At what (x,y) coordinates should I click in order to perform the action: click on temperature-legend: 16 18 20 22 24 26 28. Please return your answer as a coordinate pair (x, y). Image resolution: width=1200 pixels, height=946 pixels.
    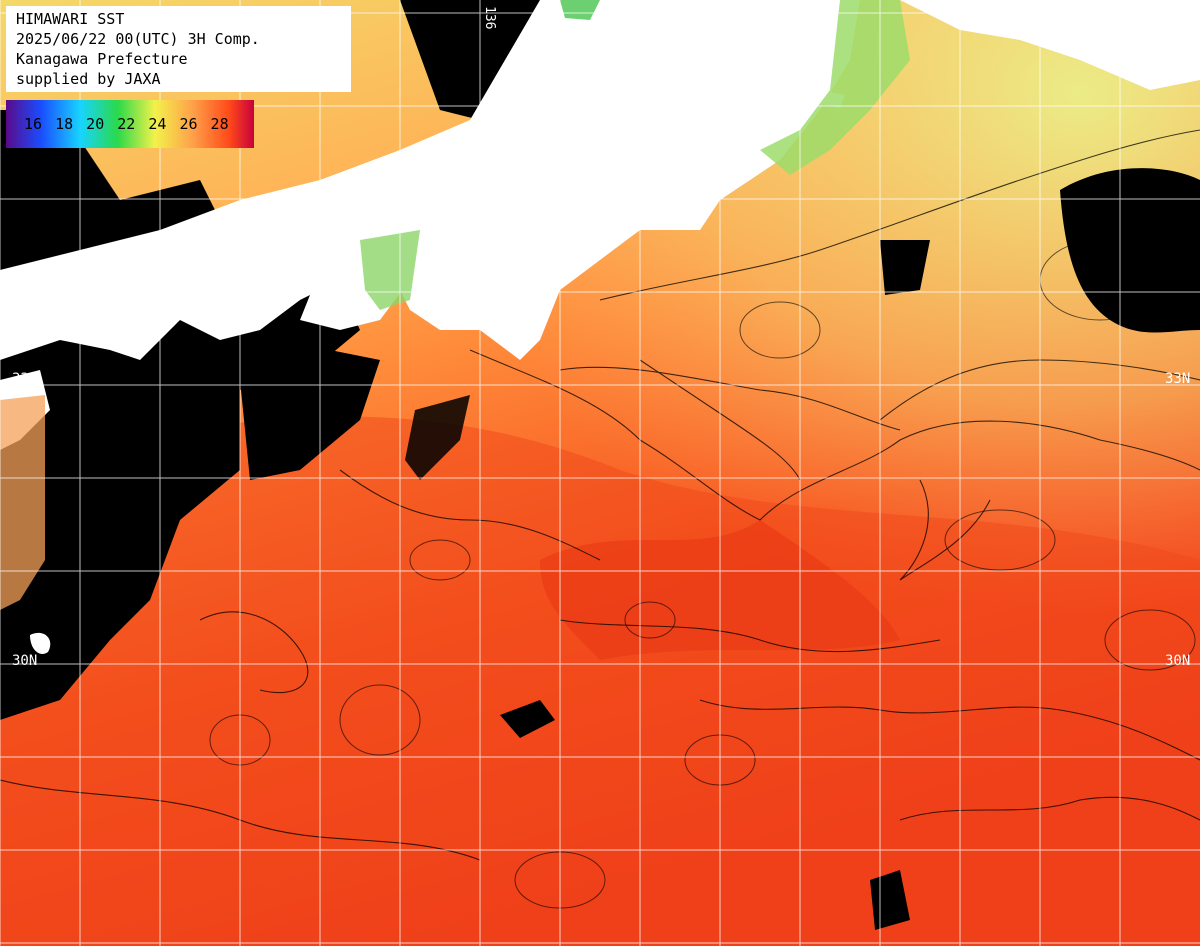
    Looking at the image, I should click on (130, 124).